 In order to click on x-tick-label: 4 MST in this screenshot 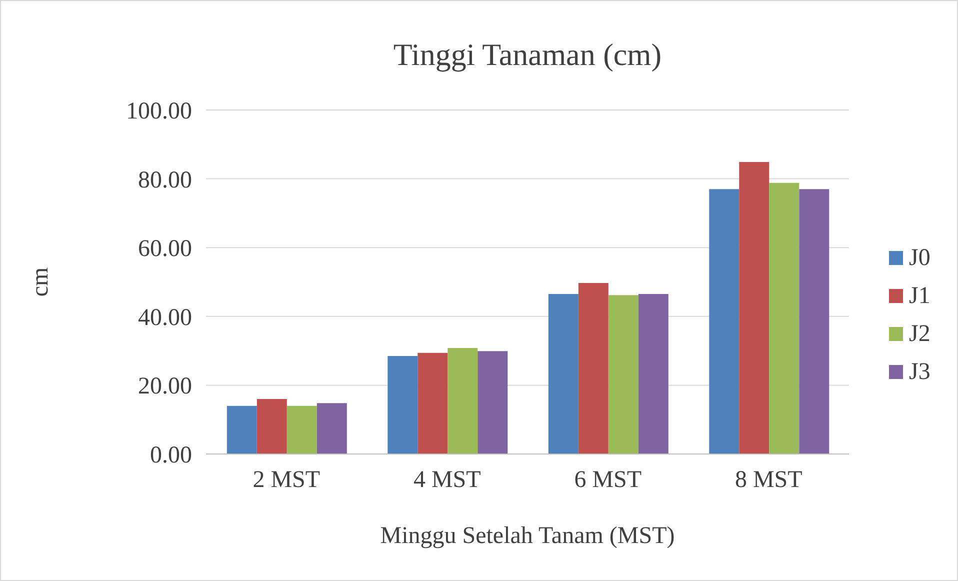, I will do `click(447, 480)`.